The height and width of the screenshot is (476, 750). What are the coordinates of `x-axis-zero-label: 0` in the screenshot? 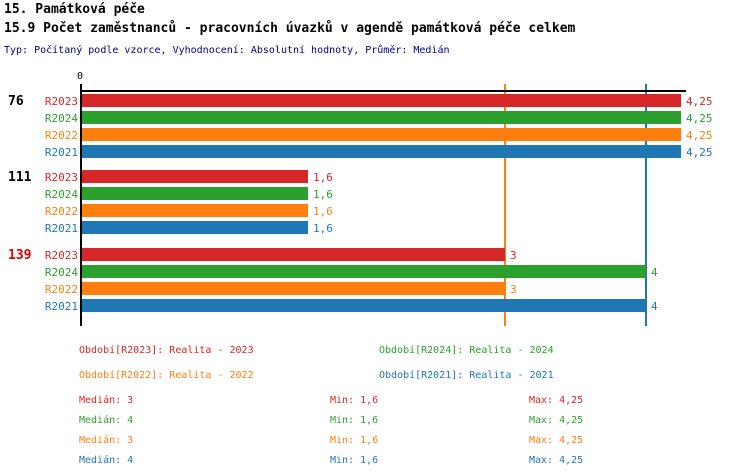 It's located at (80, 76).